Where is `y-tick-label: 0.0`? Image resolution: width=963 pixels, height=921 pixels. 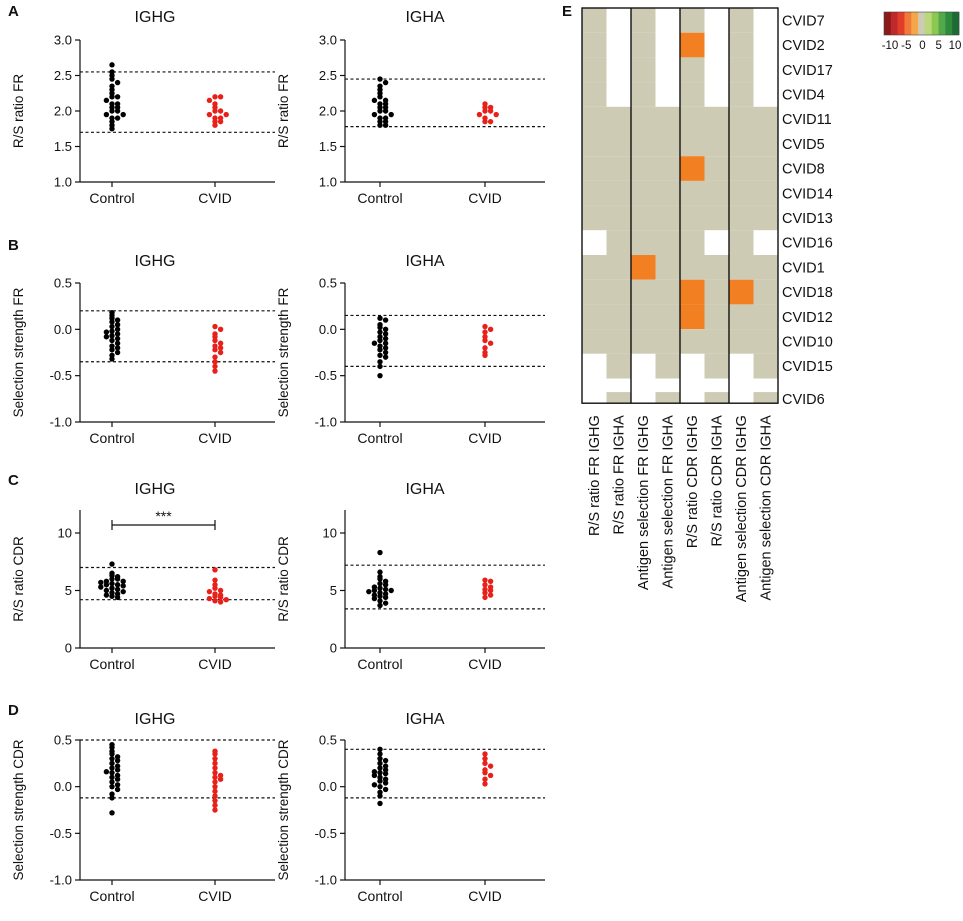 y-tick-label: 0.0 is located at coordinates (328, 329).